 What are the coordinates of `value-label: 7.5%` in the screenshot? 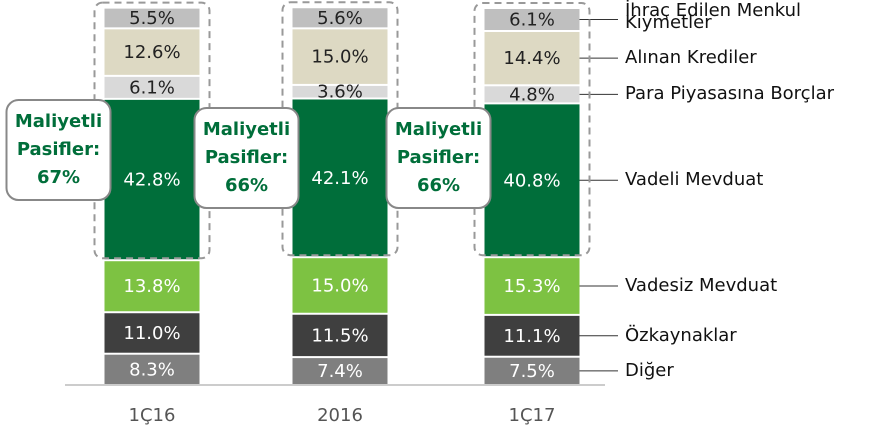 It's located at (532, 371).